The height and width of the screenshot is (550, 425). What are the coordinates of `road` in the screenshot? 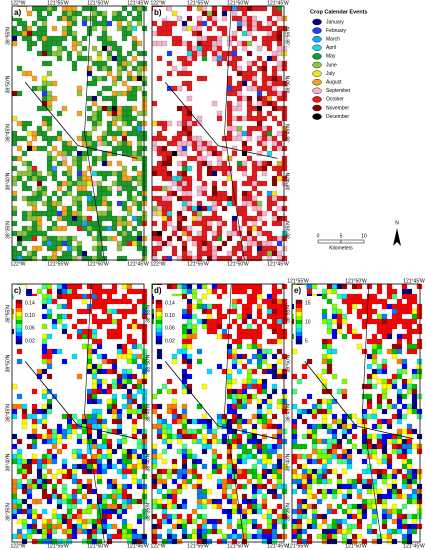 It's located at (94, 133).